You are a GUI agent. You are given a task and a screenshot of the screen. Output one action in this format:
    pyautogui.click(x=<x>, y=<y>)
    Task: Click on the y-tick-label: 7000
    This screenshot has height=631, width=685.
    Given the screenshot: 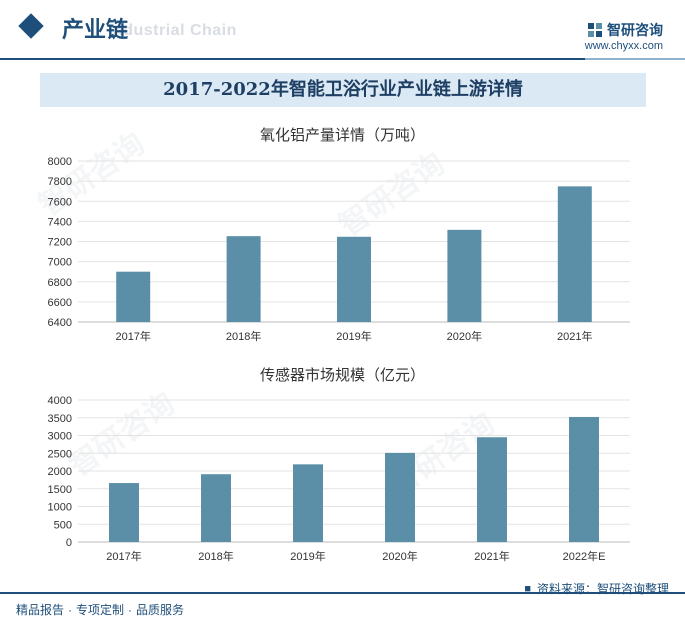 What is the action you would take?
    pyautogui.click(x=60, y=263)
    